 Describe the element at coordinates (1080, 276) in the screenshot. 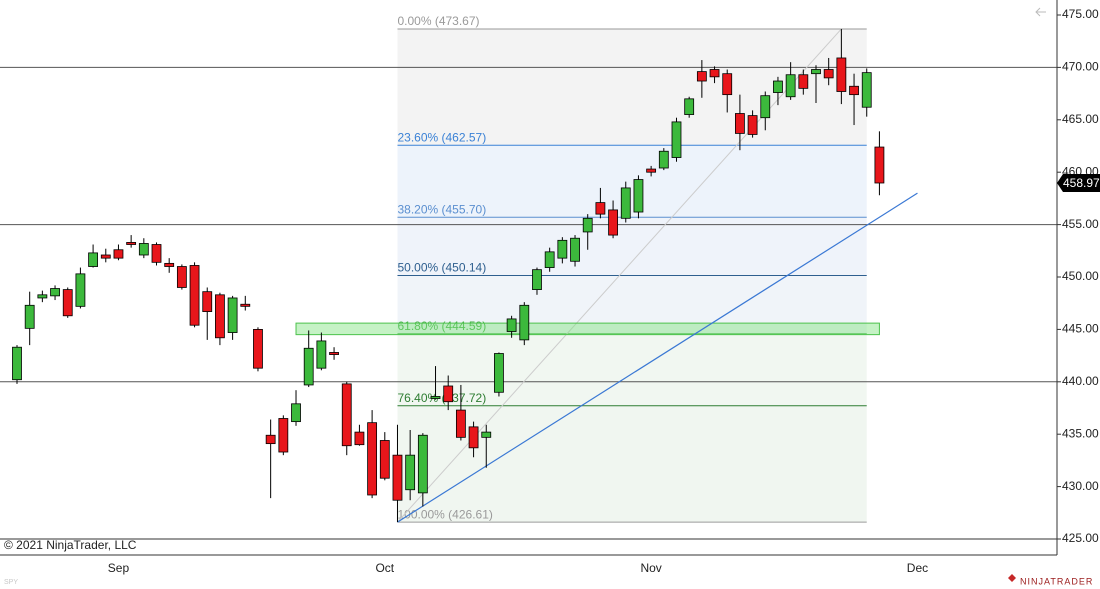

I see `y-tick-label: 450.00` at that location.